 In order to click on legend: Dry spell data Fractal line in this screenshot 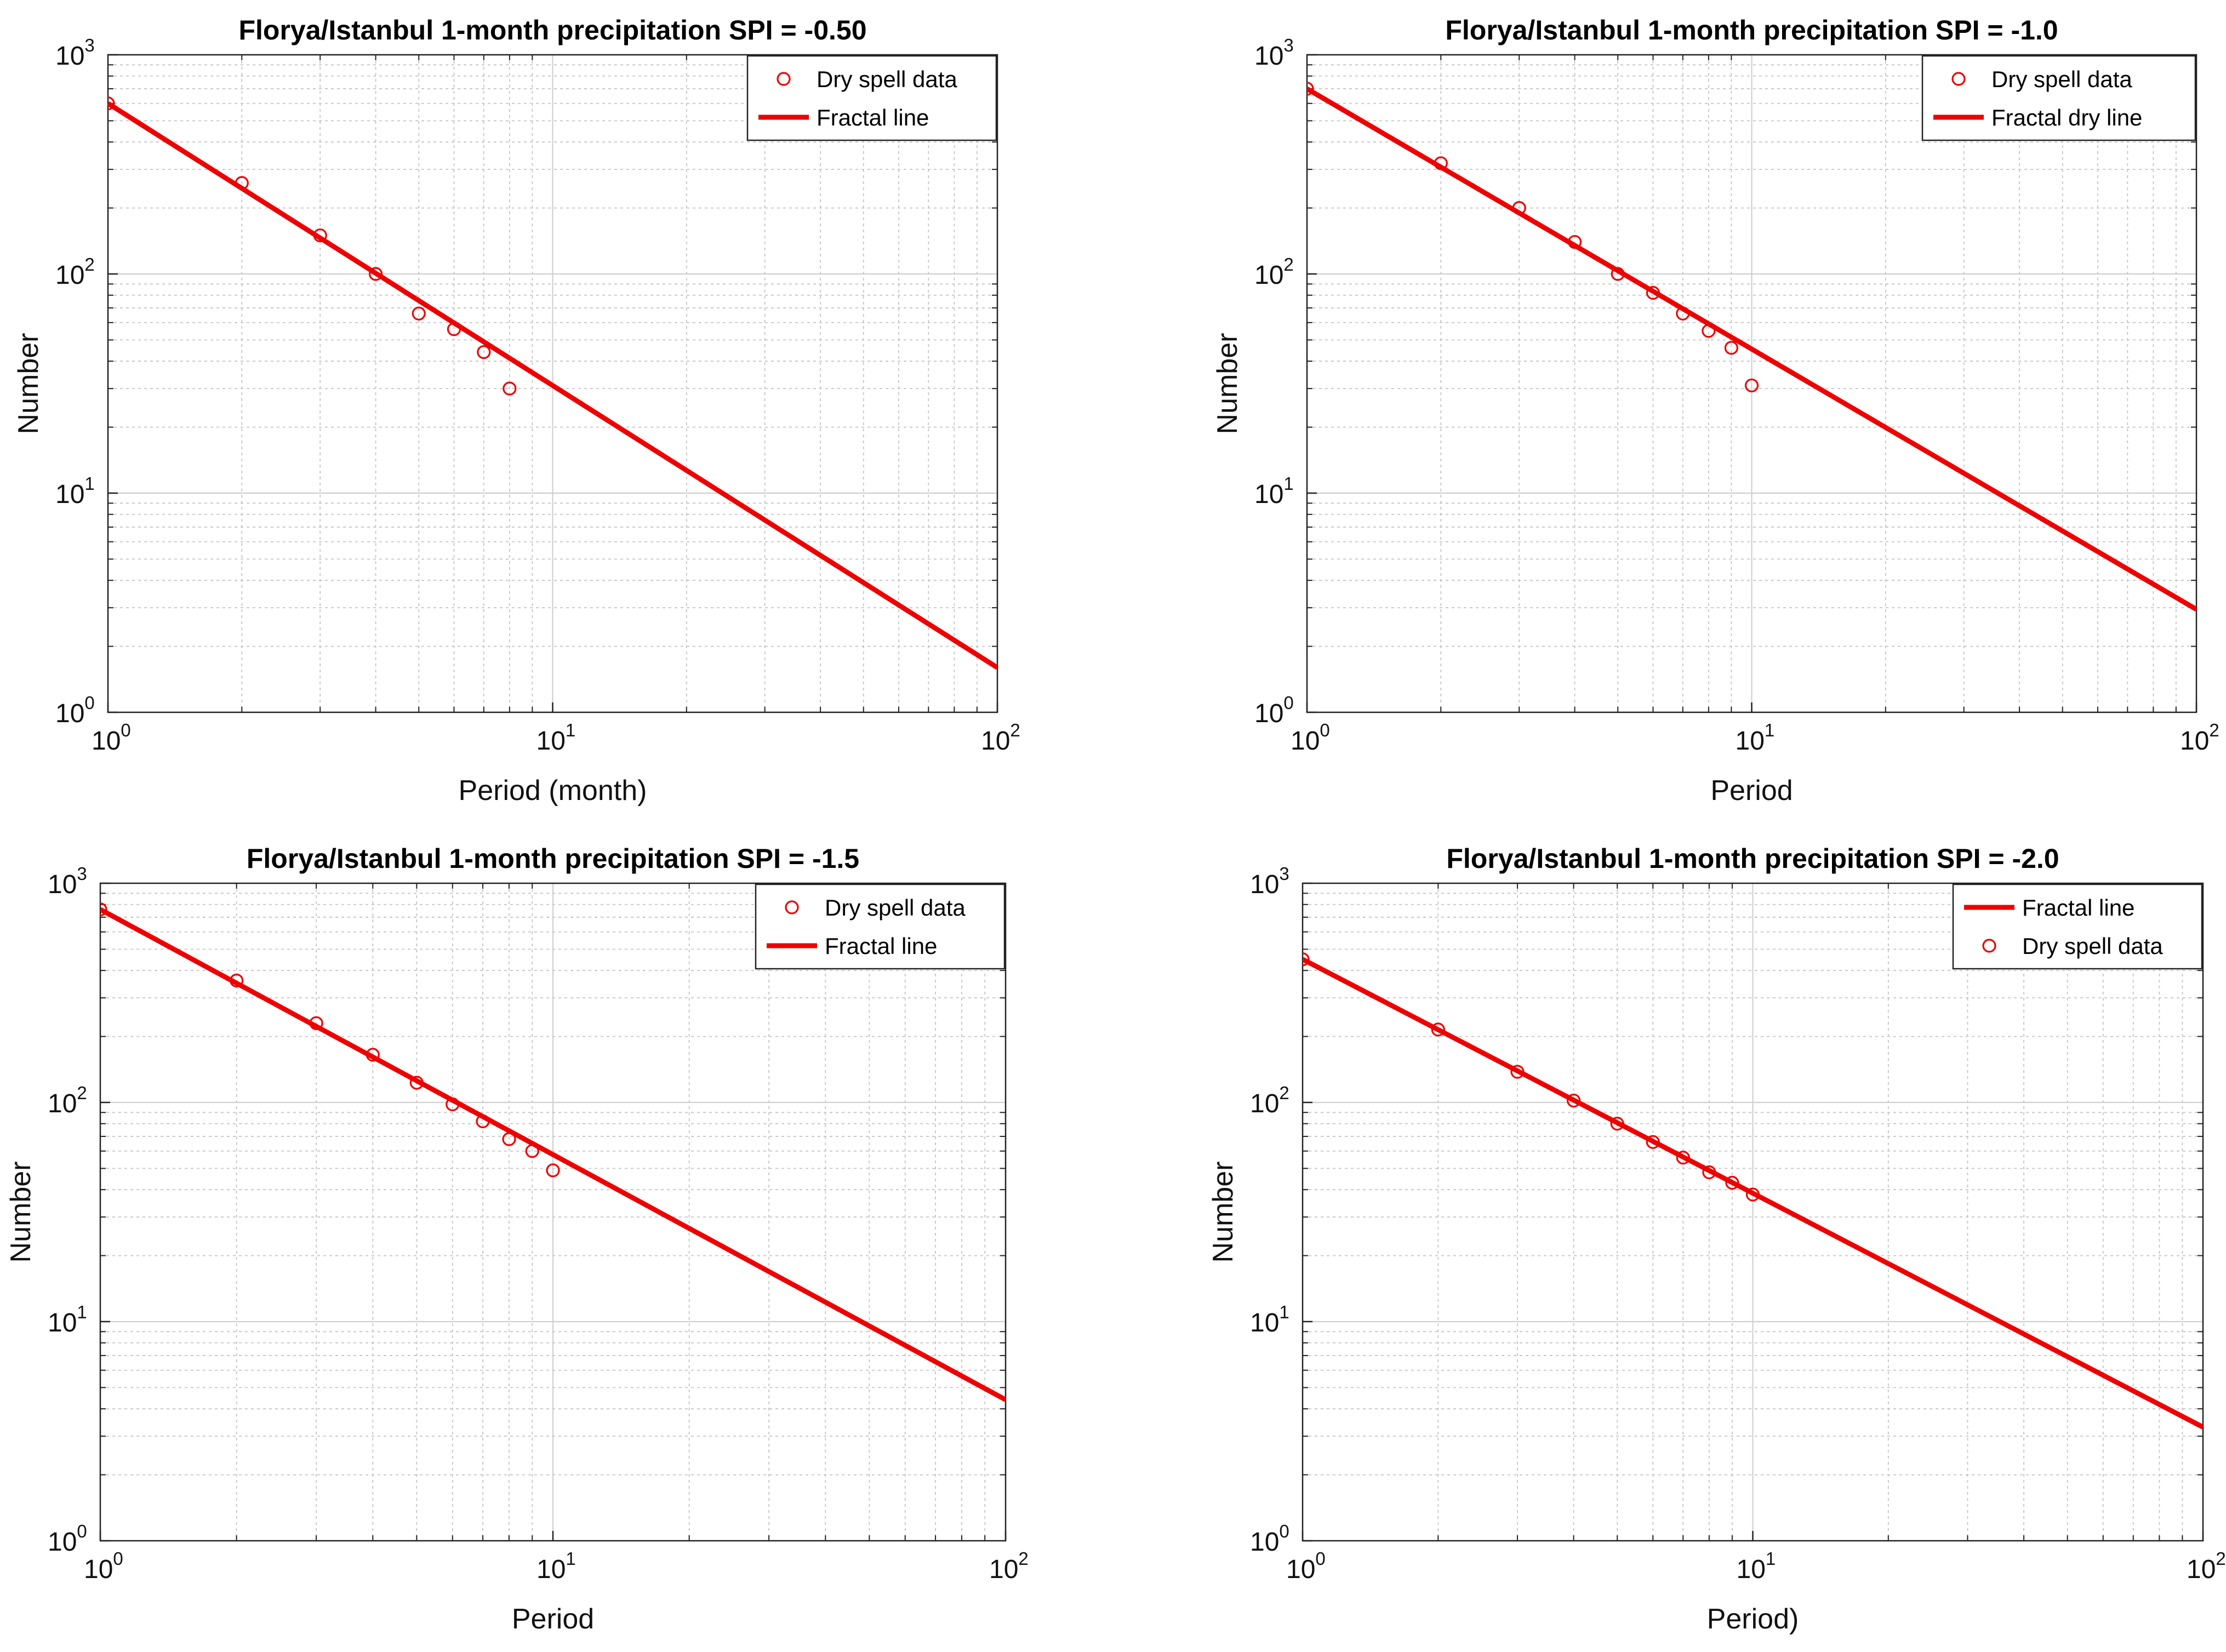, I will do `click(880, 926)`.